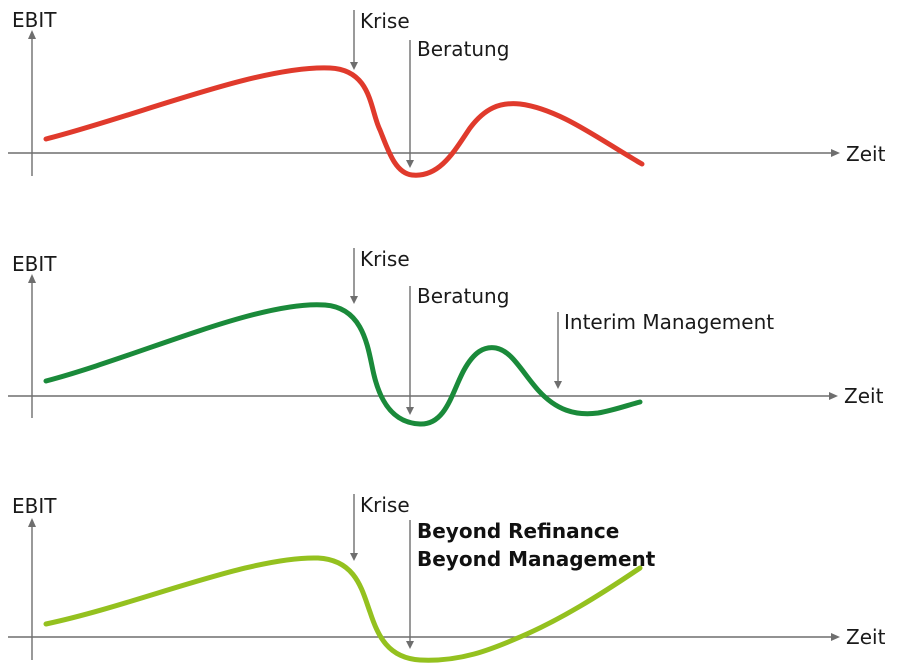 The height and width of the screenshot is (668, 900). Describe the element at coordinates (518, 531) in the screenshot. I see `marker-beyond-refinance-label: Beyond Refinance` at that location.